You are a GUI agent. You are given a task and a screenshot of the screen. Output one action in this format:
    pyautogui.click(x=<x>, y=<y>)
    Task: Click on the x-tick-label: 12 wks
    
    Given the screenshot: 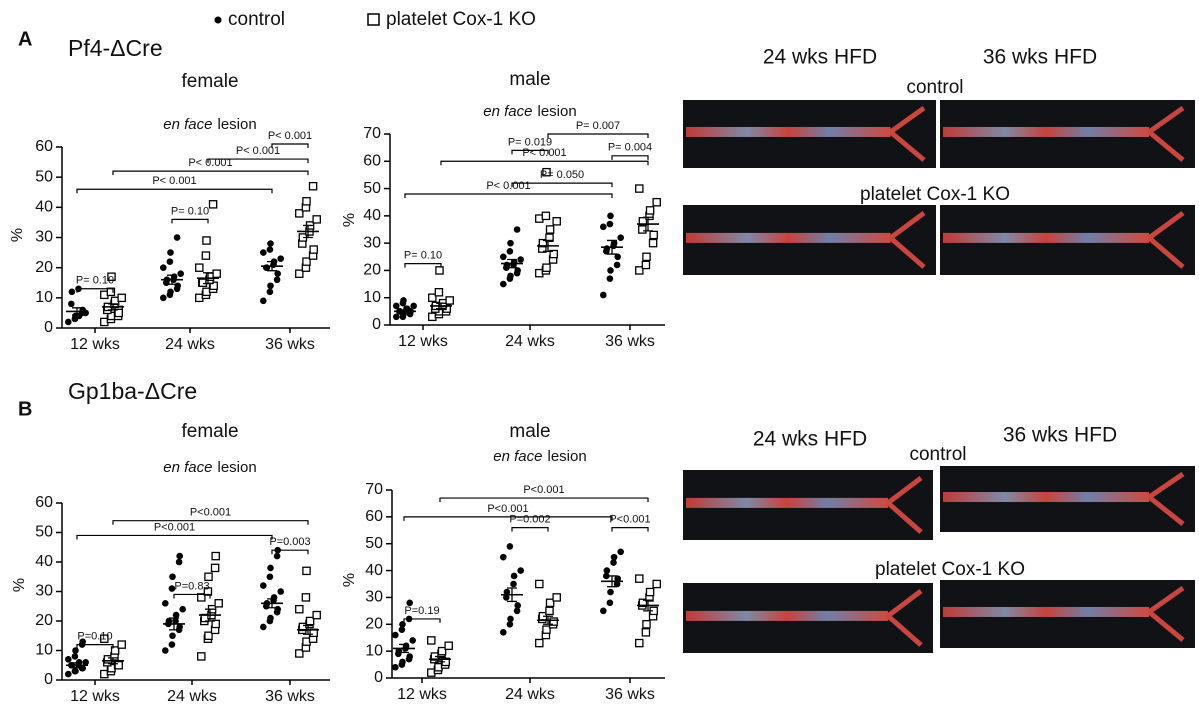 What is the action you would take?
    pyautogui.click(x=95, y=344)
    